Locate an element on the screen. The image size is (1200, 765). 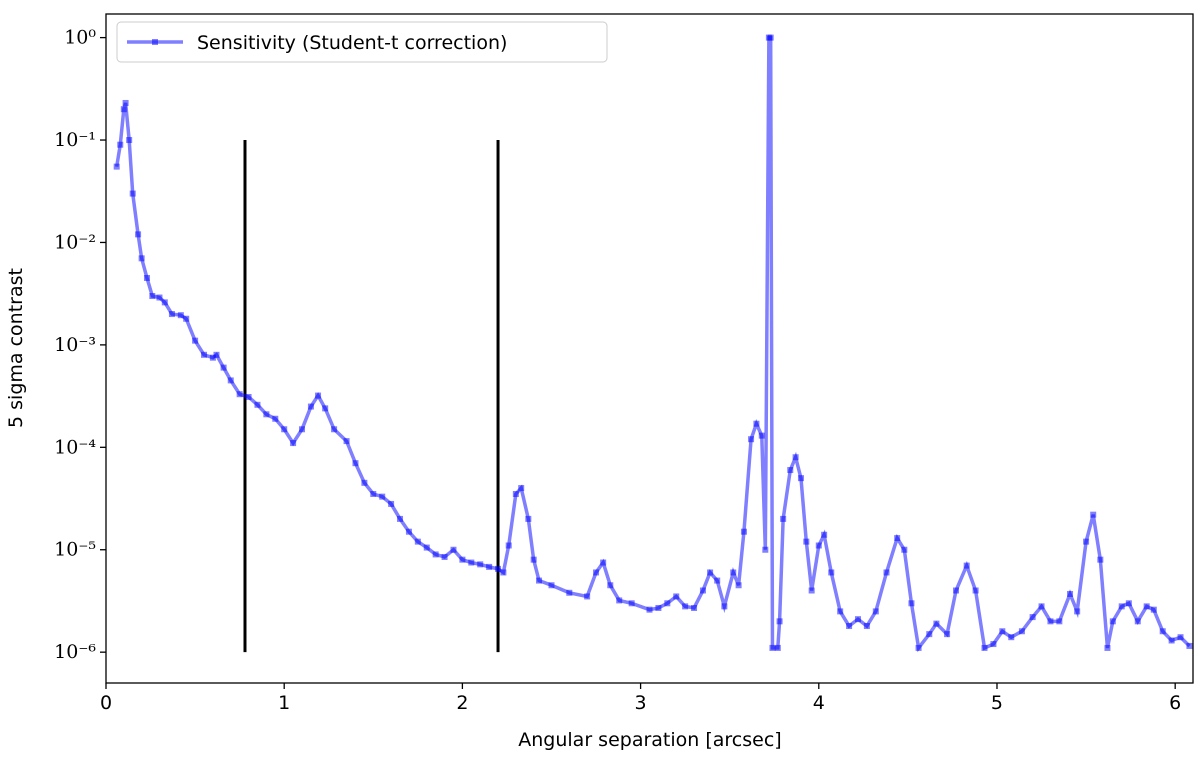
y-tick-label: 10⁻⁶ is located at coordinates (75, 652).